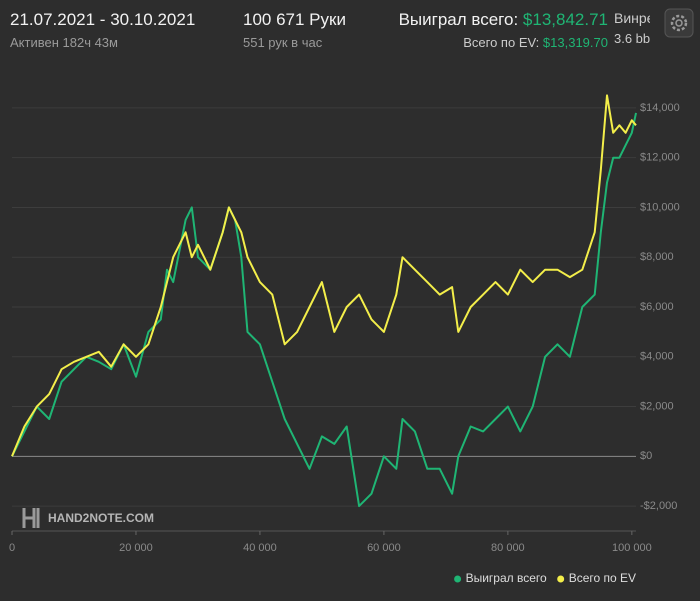  What do you see at coordinates (384, 548) in the screenshot?
I see `x-tick-label: 60 000` at bounding box center [384, 548].